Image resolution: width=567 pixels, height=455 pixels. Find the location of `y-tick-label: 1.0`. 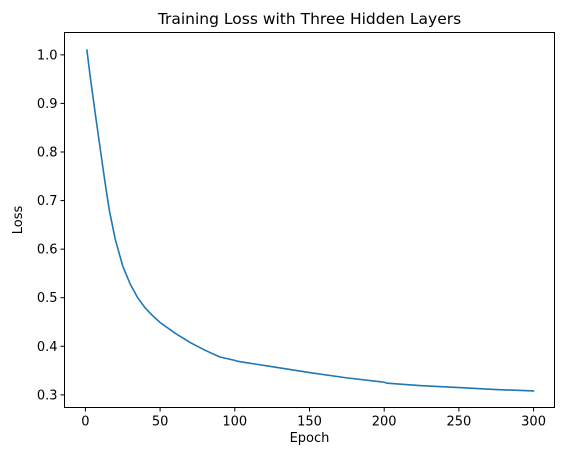

y-tick-label: 1.0 is located at coordinates (47, 55).